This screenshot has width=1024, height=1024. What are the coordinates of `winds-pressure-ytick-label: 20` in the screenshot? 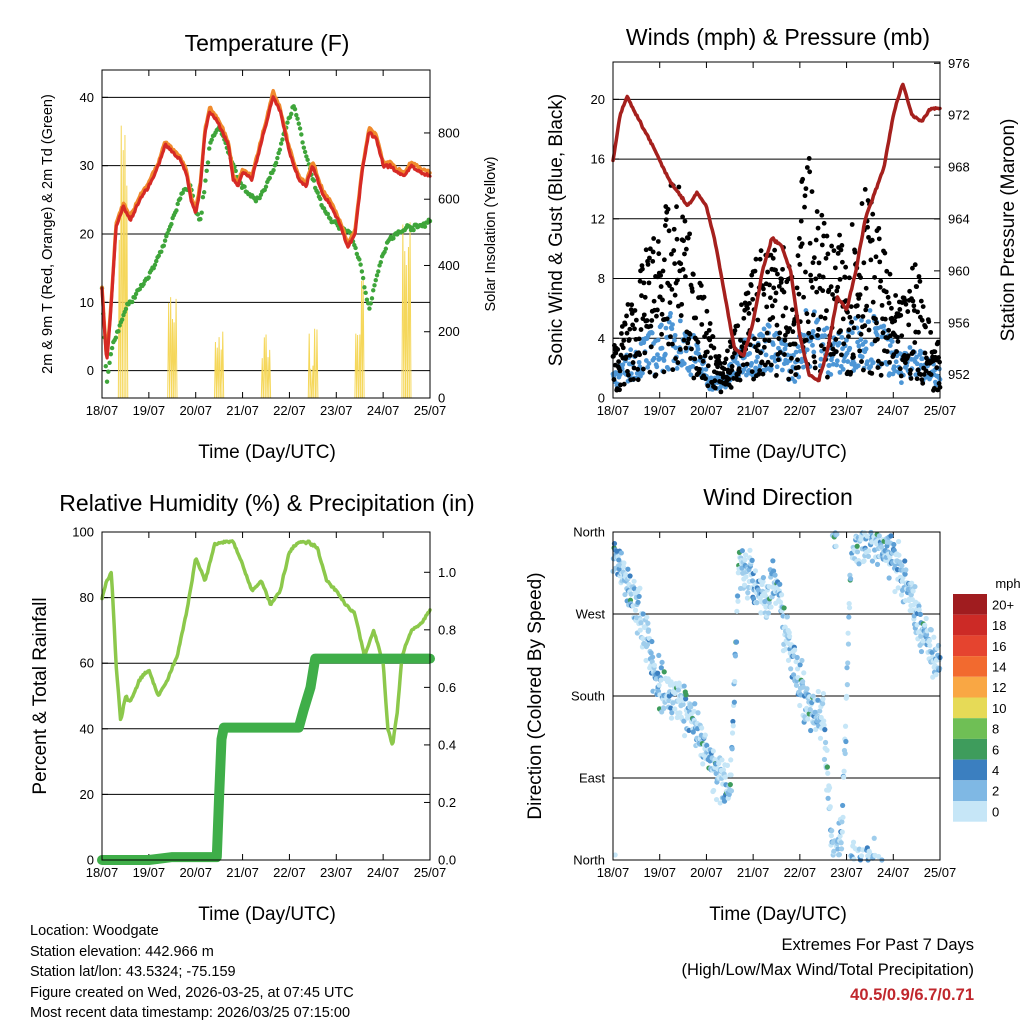 It's located at (598, 99).